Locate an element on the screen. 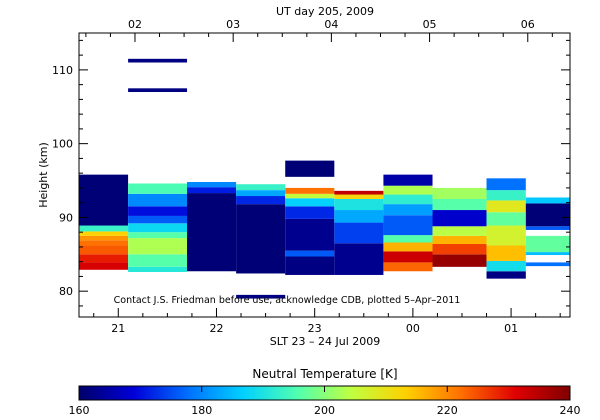 The height and width of the screenshot is (420, 600). top-tick-label: 06 is located at coordinates (528, 24).